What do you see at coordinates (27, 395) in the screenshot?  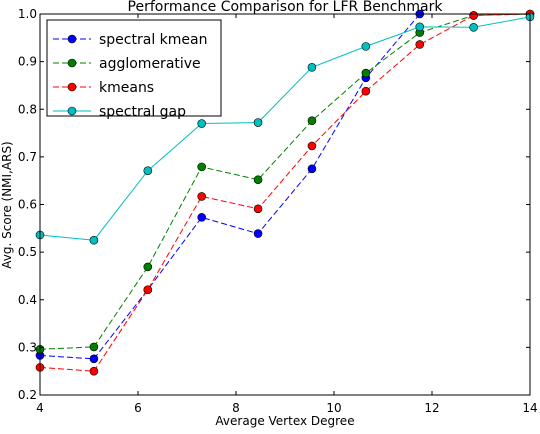 I see `y-tick-label: 0.2` at bounding box center [27, 395].